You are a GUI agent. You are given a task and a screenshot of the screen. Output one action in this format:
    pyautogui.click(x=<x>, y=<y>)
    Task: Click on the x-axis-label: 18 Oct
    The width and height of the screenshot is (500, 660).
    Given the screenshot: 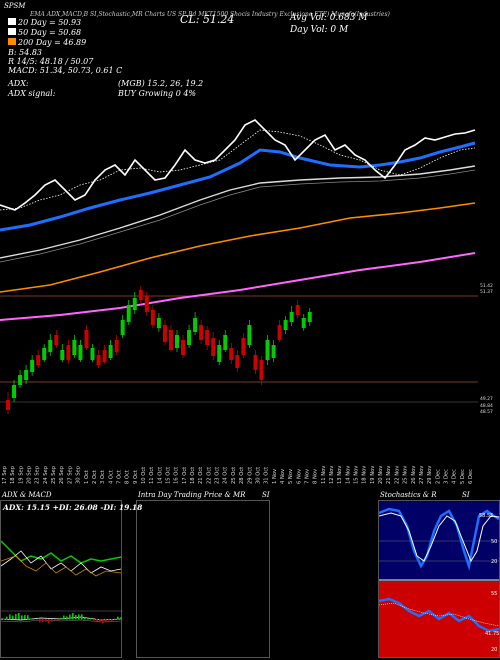 What is the action you would take?
    pyautogui.click(x=193, y=475)
    